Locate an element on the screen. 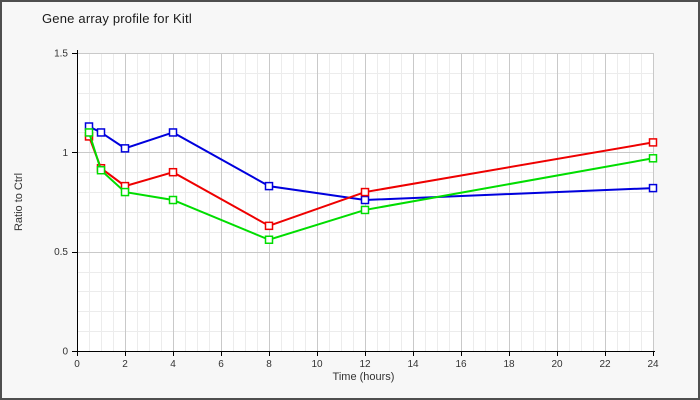 This screenshot has width=700, height=400. x-tick-label: 22 is located at coordinates (605, 364).